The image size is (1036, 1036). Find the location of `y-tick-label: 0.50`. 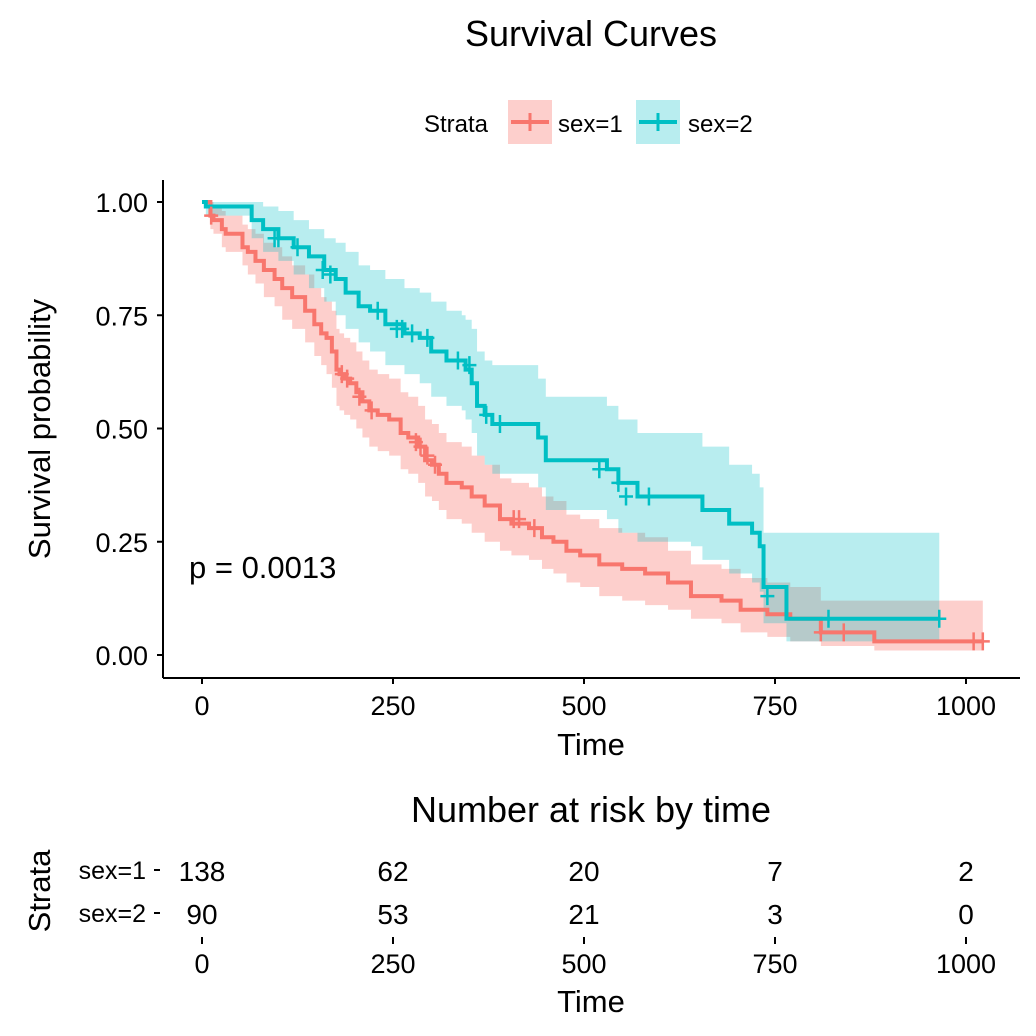

y-tick-label: 0.50 is located at coordinates (121, 430).